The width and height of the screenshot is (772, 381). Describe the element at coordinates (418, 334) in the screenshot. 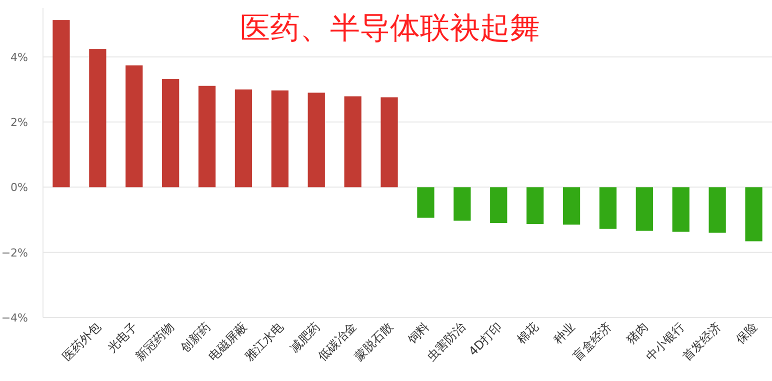

I see `x-tick-label: 饲料` at that location.